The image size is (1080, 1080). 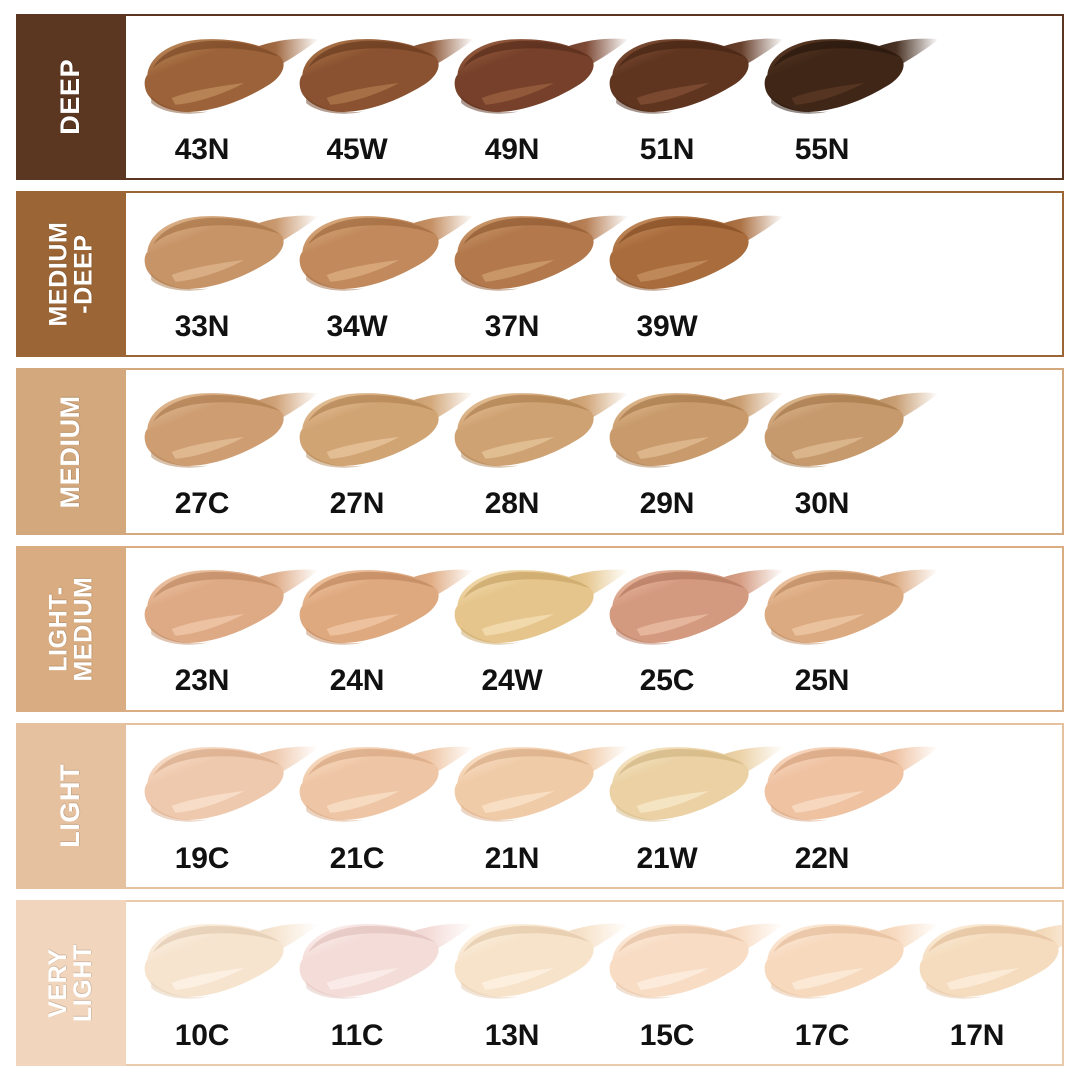 I want to click on shade-code-label: 27N, so click(x=357, y=504).